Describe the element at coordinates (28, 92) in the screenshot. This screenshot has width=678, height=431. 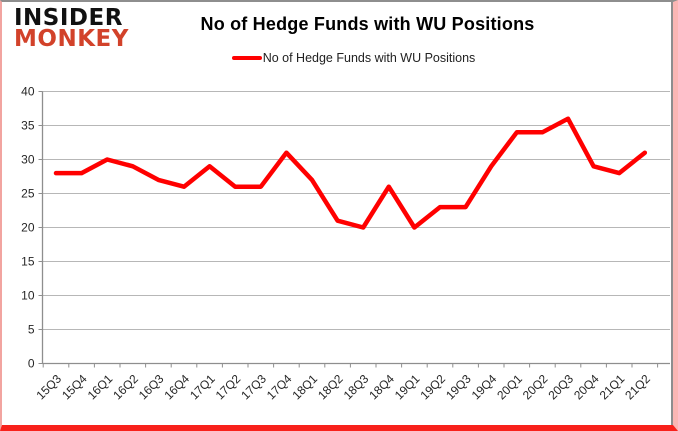
I see `svg-text: 40` at that location.